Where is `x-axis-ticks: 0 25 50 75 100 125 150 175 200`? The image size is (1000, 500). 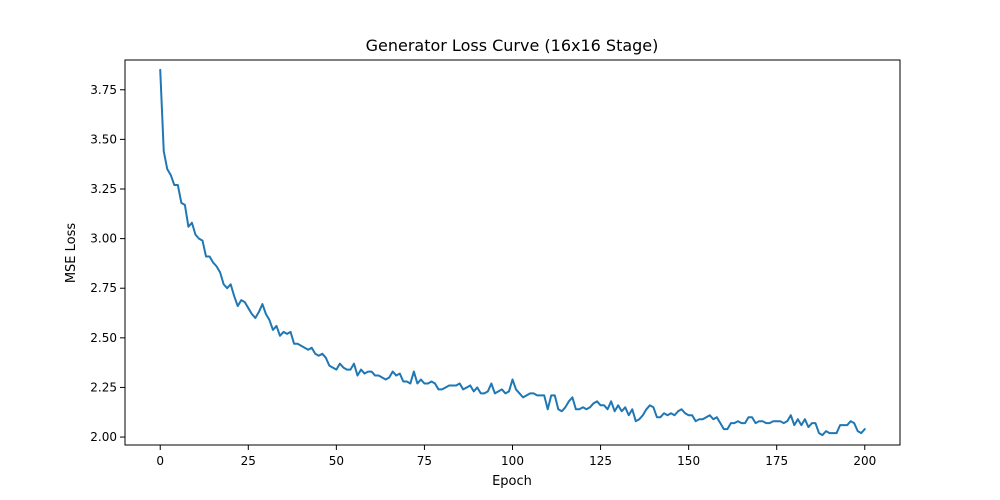
x-axis-ticks: 0 25 50 75 100 125 150 175 200 is located at coordinates (516, 456).